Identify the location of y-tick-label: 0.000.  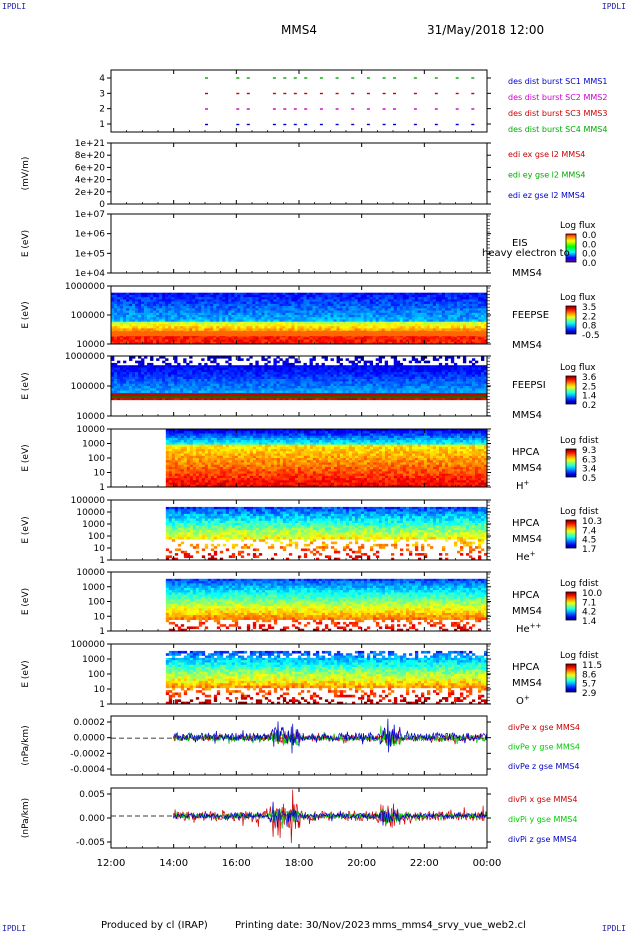
(92, 819).